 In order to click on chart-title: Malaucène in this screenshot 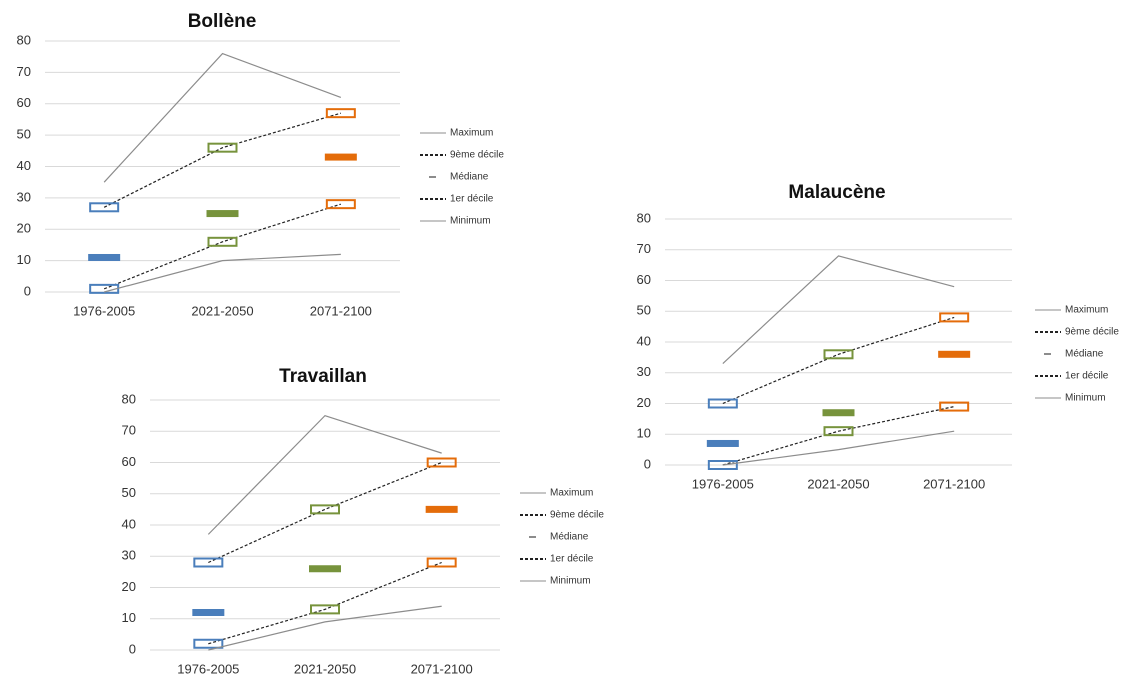, I will do `click(836, 192)`.